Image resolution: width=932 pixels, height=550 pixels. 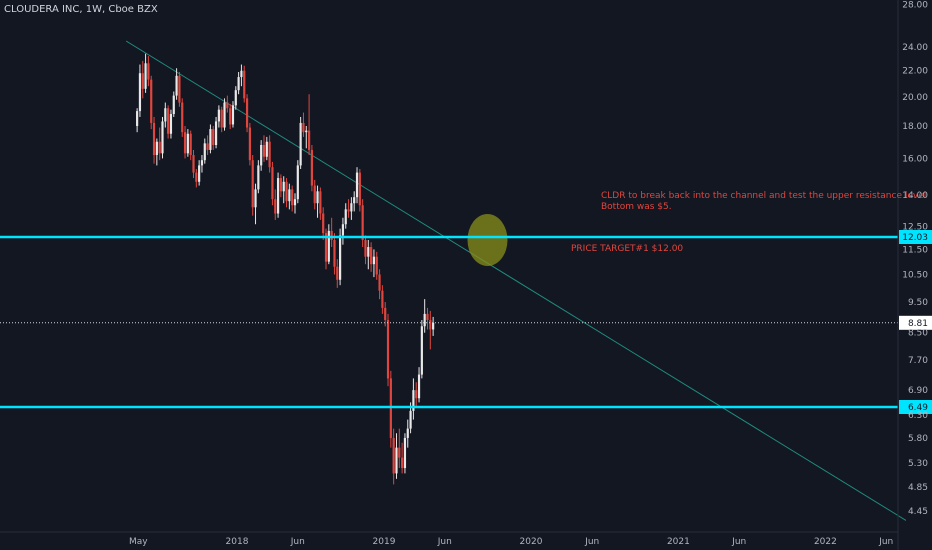 I want to click on price-target-ellipse, so click(x=487, y=240).